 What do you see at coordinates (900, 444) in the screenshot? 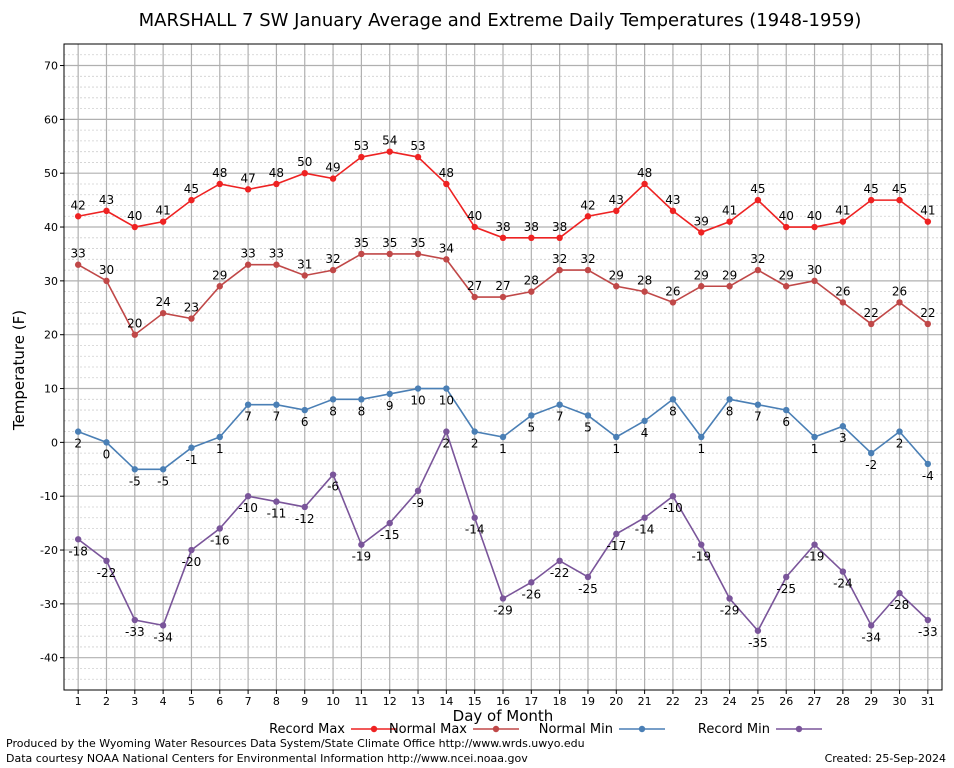
I see `normal-min-data-label: 2` at bounding box center [900, 444].